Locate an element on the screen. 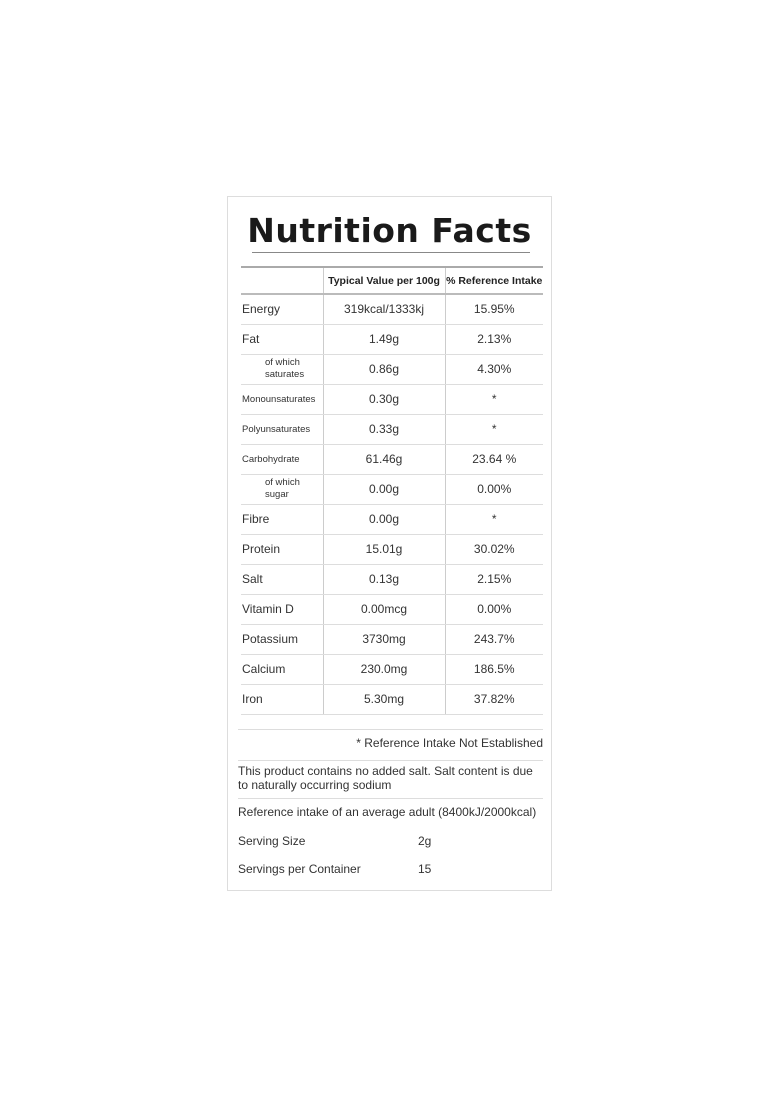  table-row: Vitamin D 0.00mcg 0.00% is located at coordinates (392, 609).